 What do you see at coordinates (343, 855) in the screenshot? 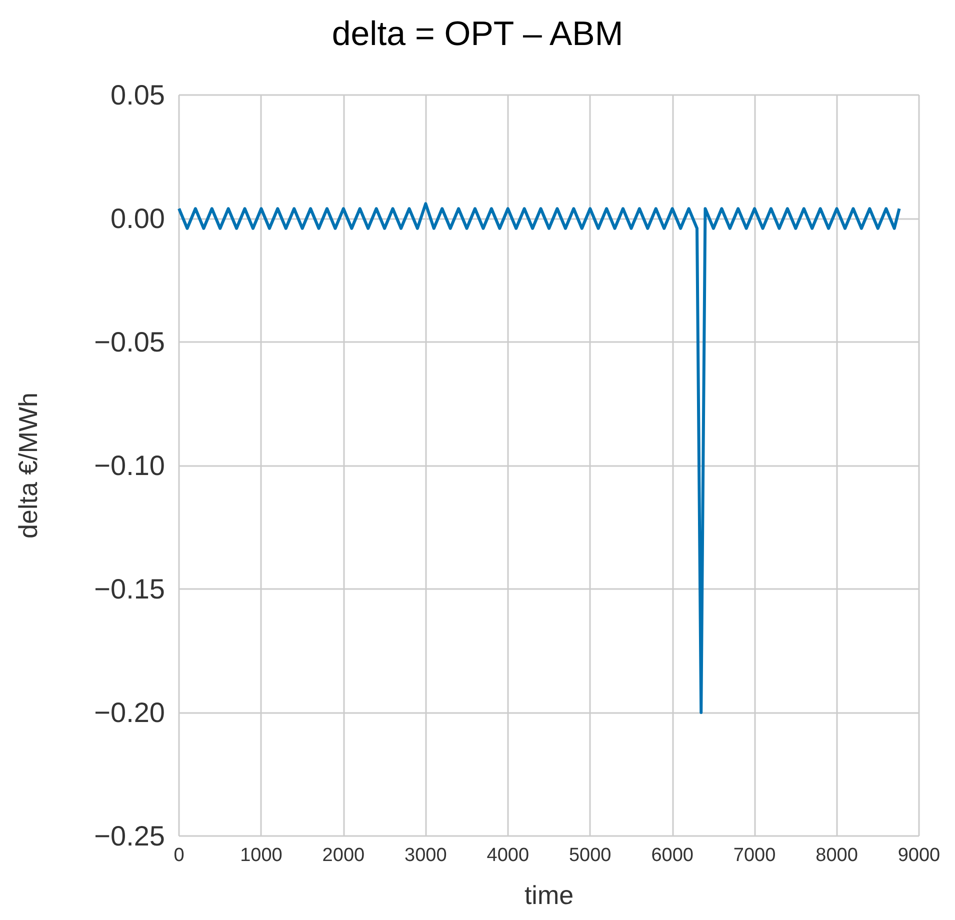
I see `x-tick-label: 2000` at bounding box center [343, 855].